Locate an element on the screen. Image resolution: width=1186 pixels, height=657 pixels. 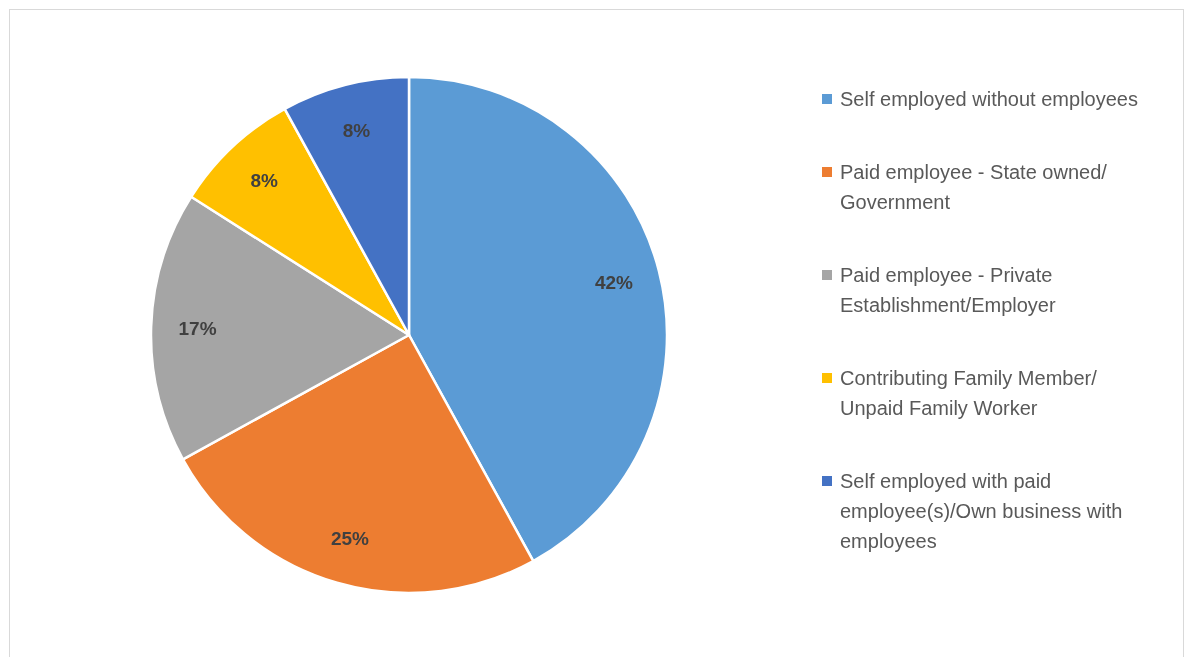
legend-label: Contributing Family Member/ Unpaid Family Worker is located at coordinates (969, 393).